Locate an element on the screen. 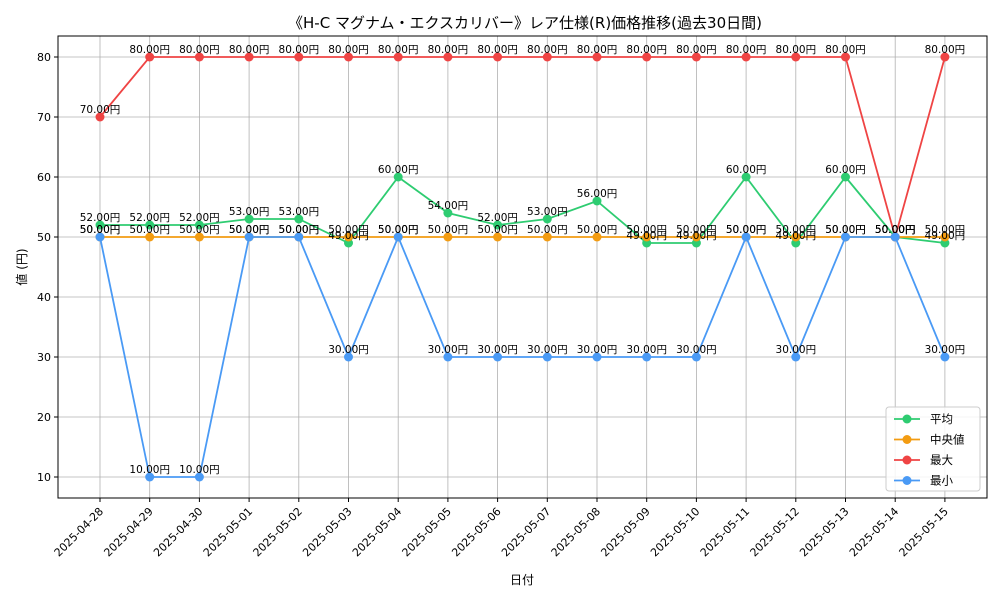  y-tick-label: 40 is located at coordinates (44, 297).